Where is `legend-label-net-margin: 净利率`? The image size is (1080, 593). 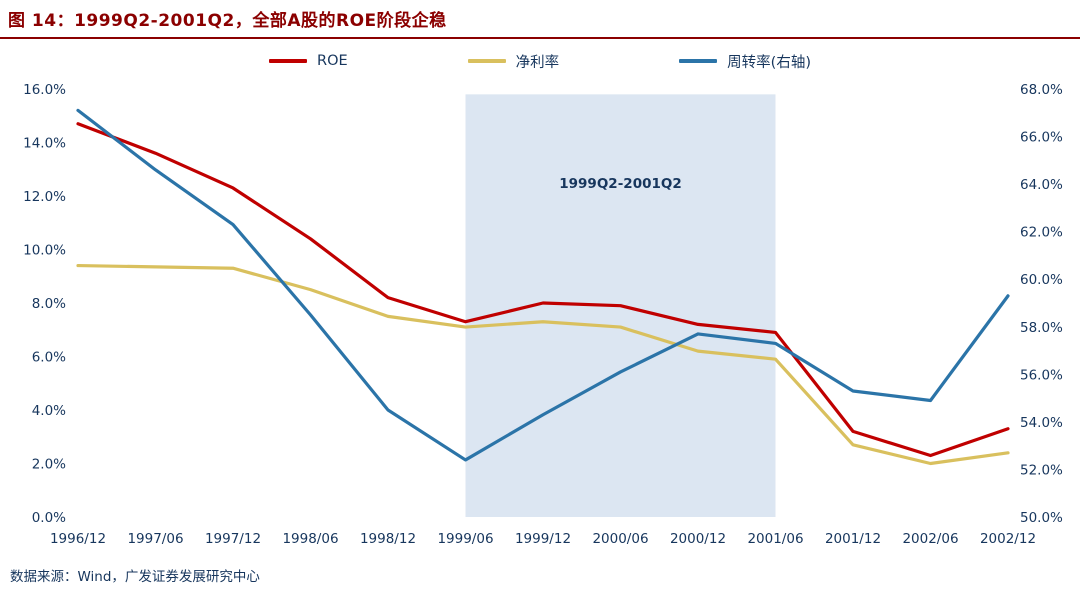
legend-label-net-margin: 净利率 is located at coordinates (537, 62).